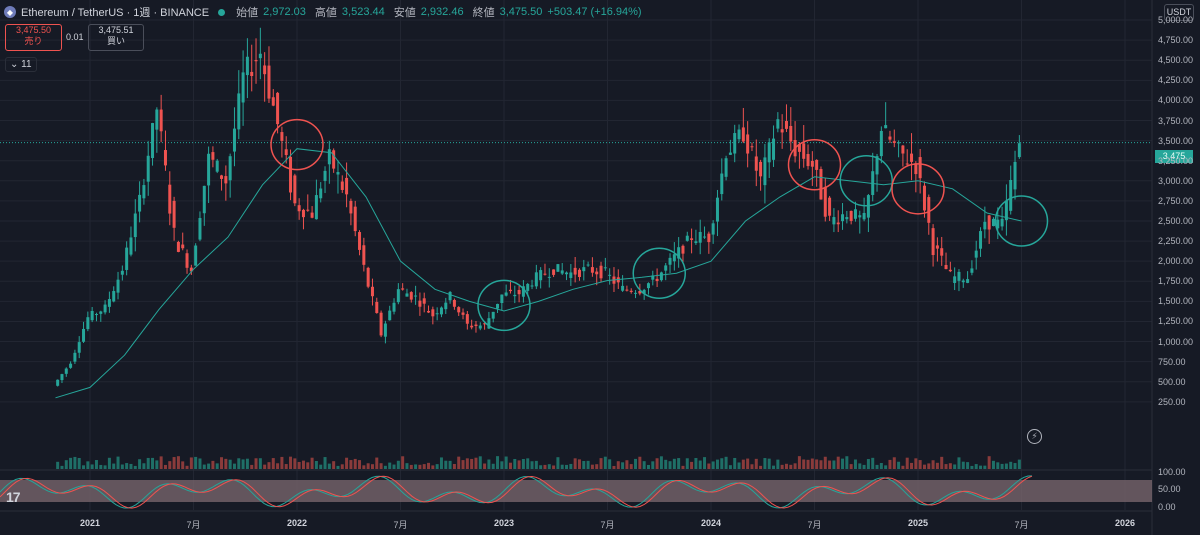 This screenshot has height=535, width=1200. What do you see at coordinates (33, 37) in the screenshot?
I see `sell-button: 3,475.50 売り` at bounding box center [33, 37].